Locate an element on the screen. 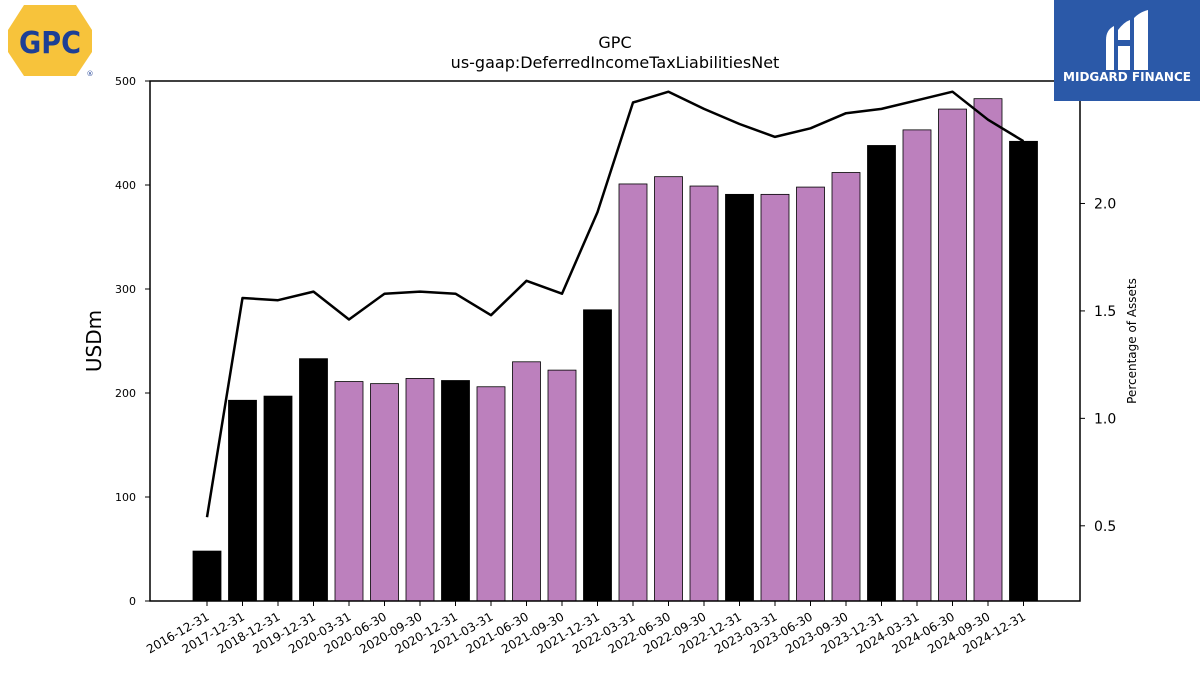 The image size is (1200, 675). y-tick-label: 100 is located at coordinates (125, 497).